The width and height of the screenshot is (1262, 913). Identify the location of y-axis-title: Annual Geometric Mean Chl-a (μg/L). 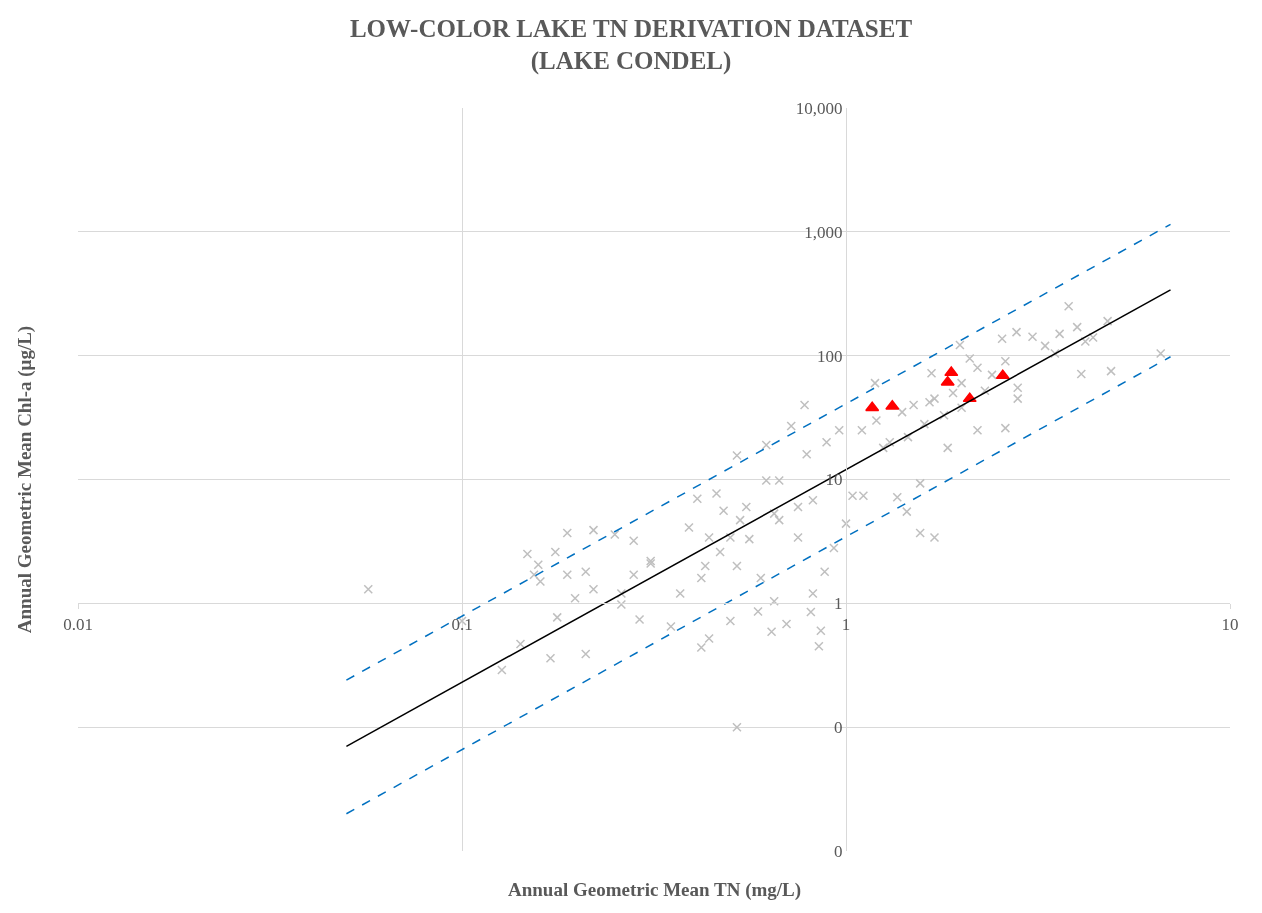
(25, 479).